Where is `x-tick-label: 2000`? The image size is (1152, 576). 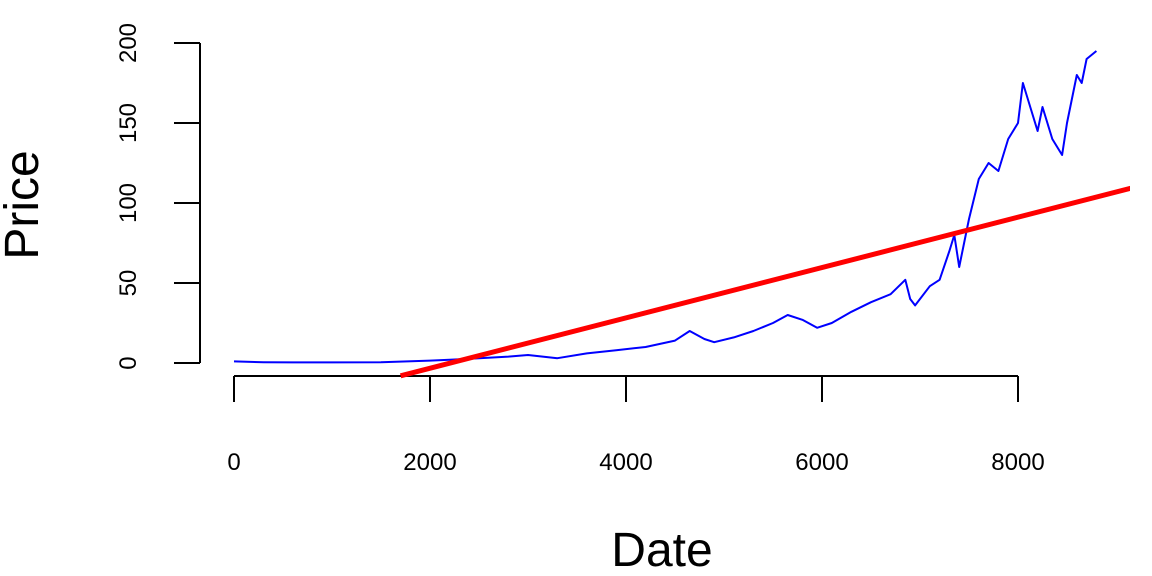
x-tick-label: 2000 is located at coordinates (429, 462).